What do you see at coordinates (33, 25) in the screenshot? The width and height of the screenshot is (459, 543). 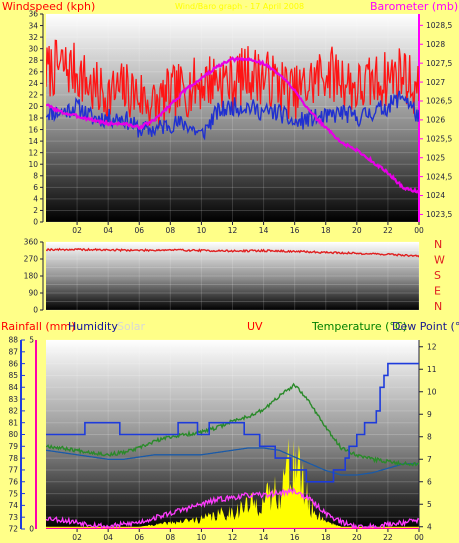 I see `wind-y-tick: 34` at bounding box center [33, 25].